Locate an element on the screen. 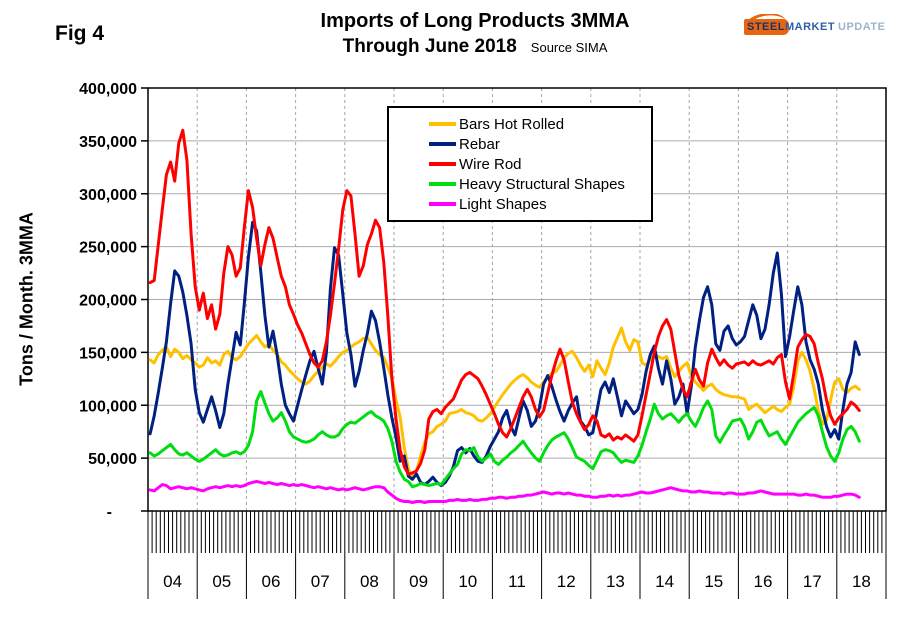 The width and height of the screenshot is (910, 620). logo-update-text: UPDATE is located at coordinates (862, 27).